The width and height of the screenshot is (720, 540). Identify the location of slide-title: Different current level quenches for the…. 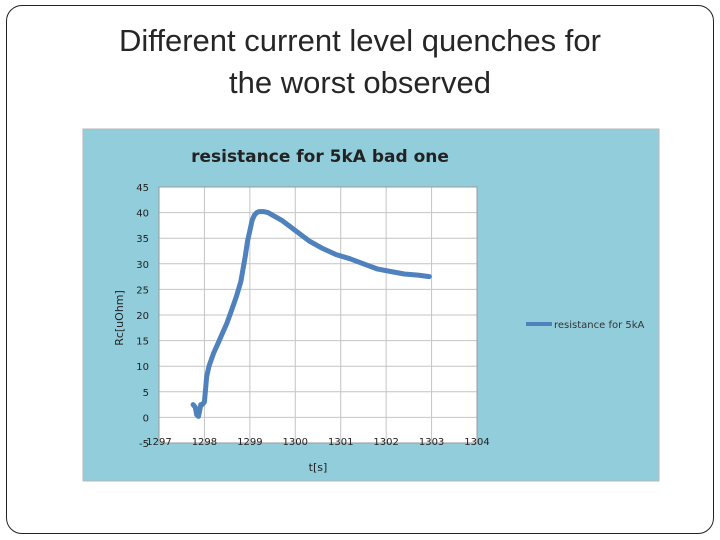
(360, 61).